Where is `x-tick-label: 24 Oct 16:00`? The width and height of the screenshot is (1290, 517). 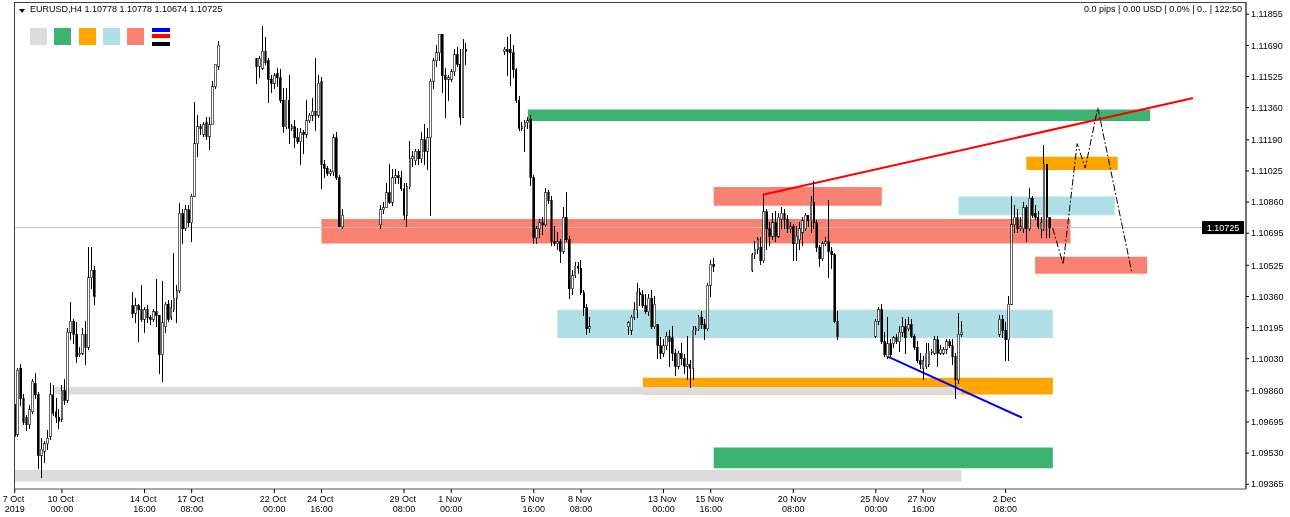
x-tick-label: 24 Oct 16:00 is located at coordinates (321, 503).